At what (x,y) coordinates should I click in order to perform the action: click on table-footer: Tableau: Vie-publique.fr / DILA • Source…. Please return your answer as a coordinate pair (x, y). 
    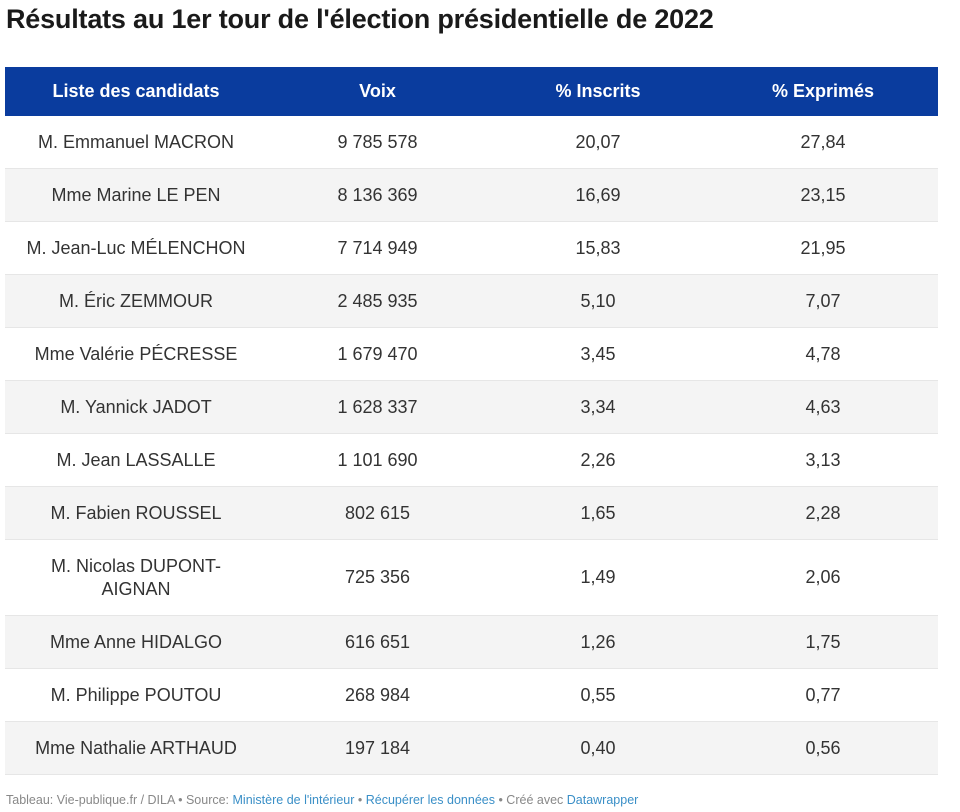
    Looking at the image, I should click on (322, 800).